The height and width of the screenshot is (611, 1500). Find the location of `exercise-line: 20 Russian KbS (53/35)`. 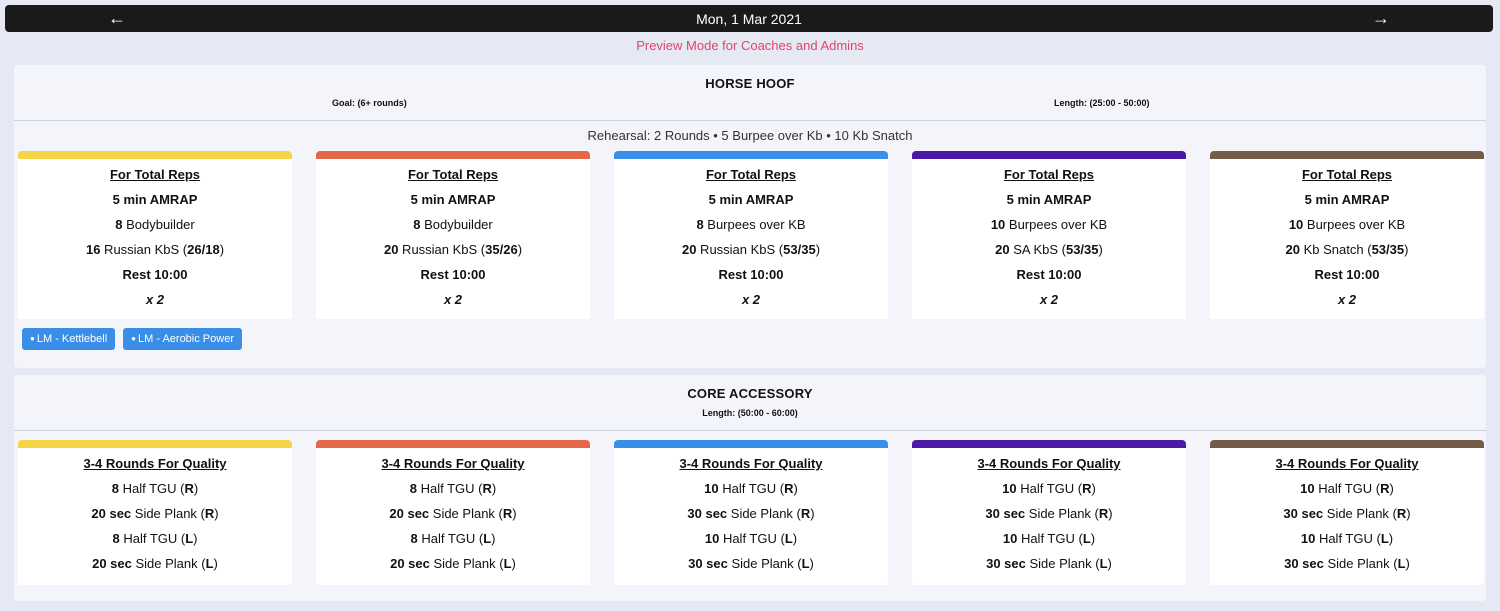

exercise-line: 20 Russian KbS (53/35) is located at coordinates (751, 249).